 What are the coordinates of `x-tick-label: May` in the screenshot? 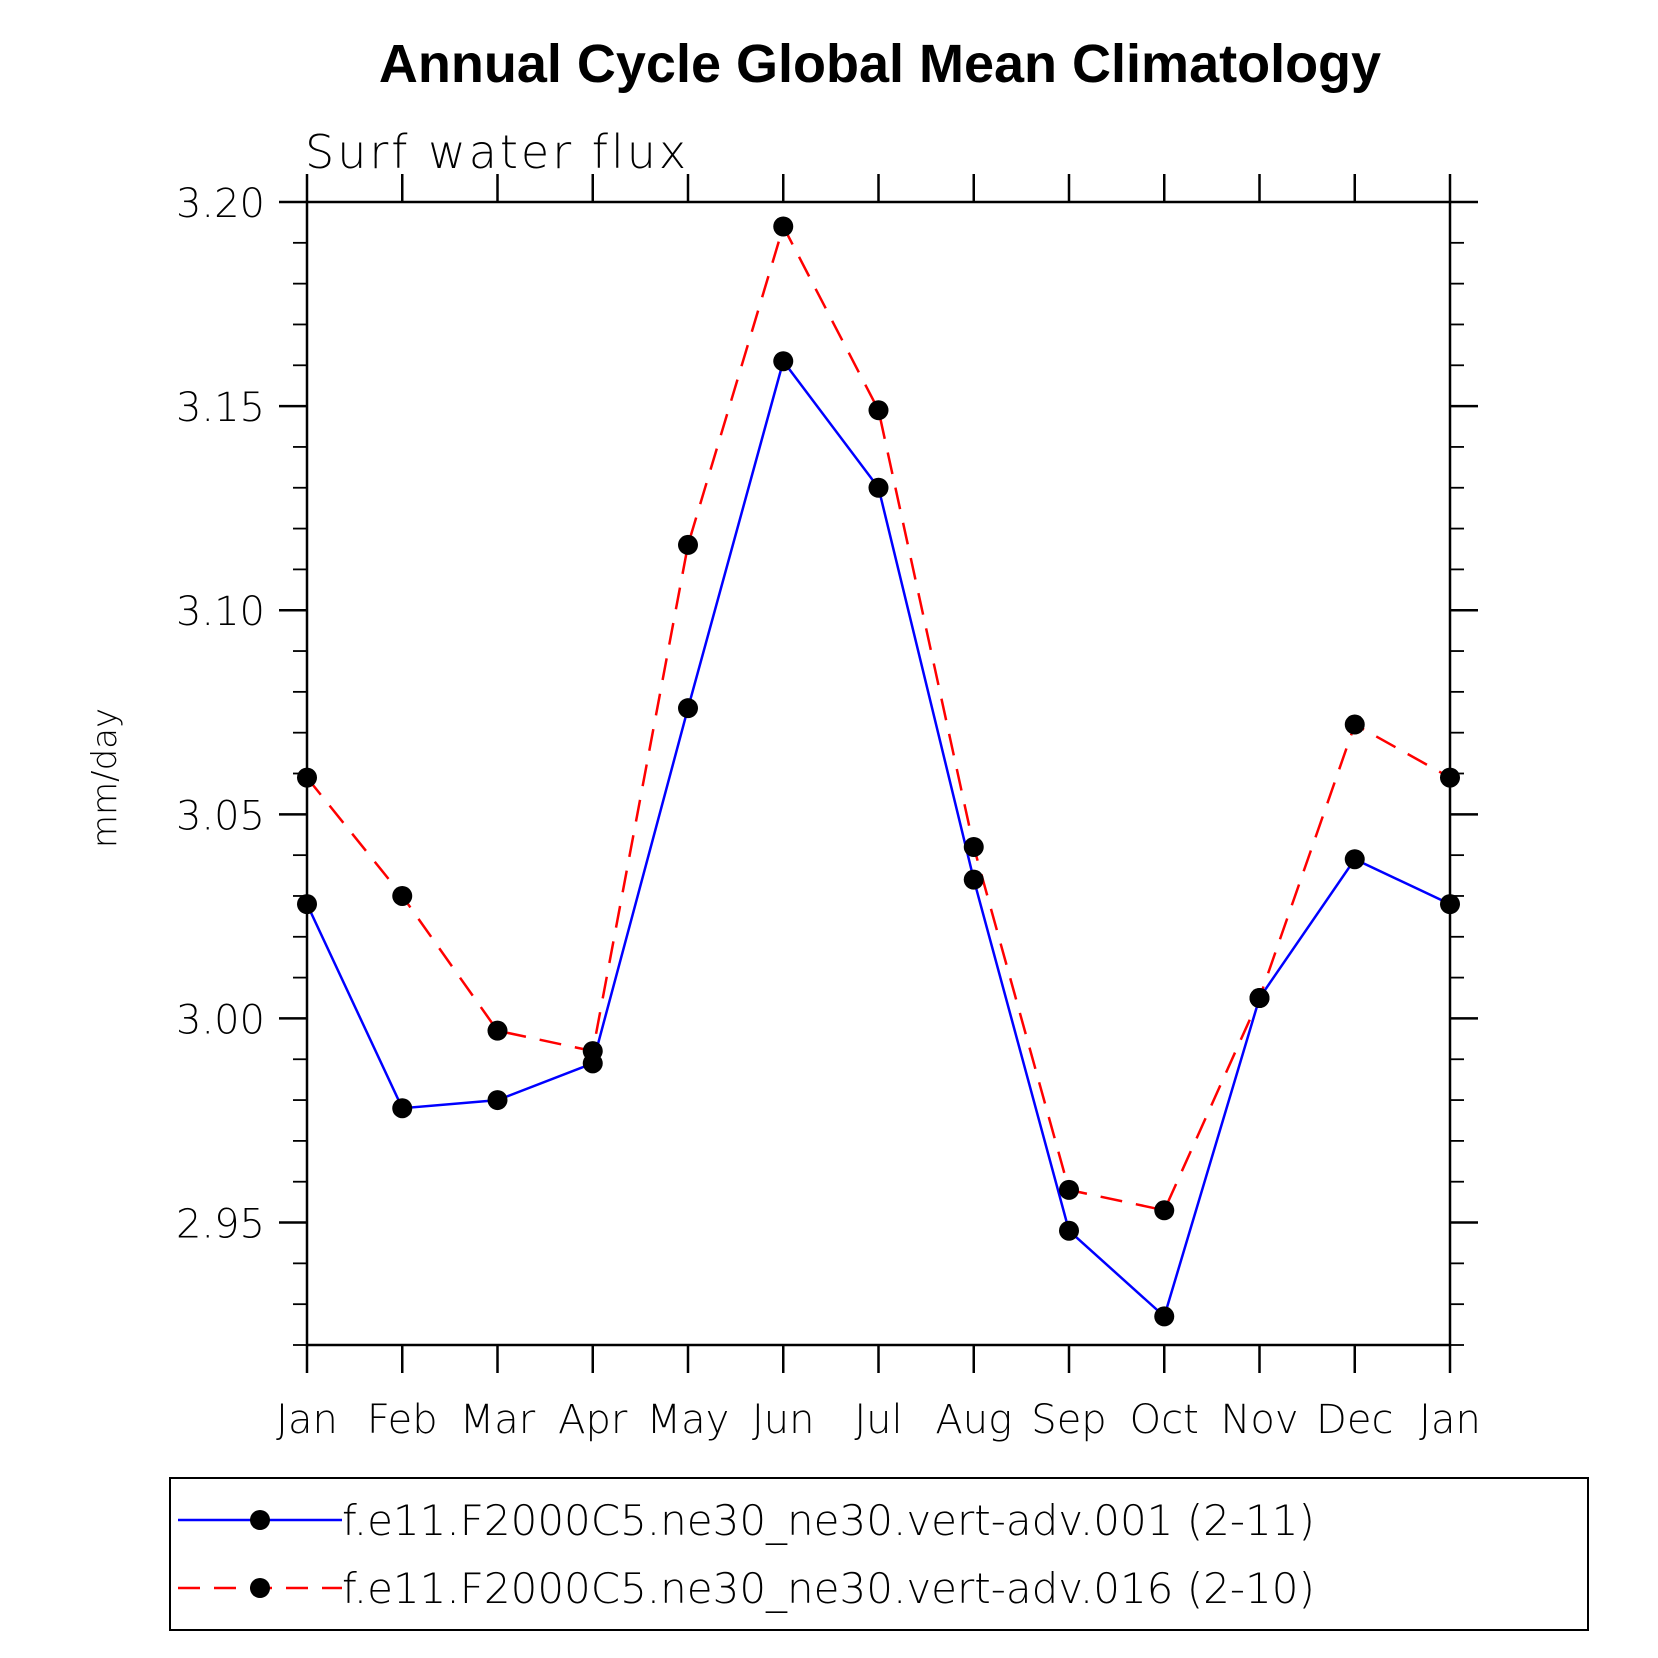 It's located at (688, 1420).